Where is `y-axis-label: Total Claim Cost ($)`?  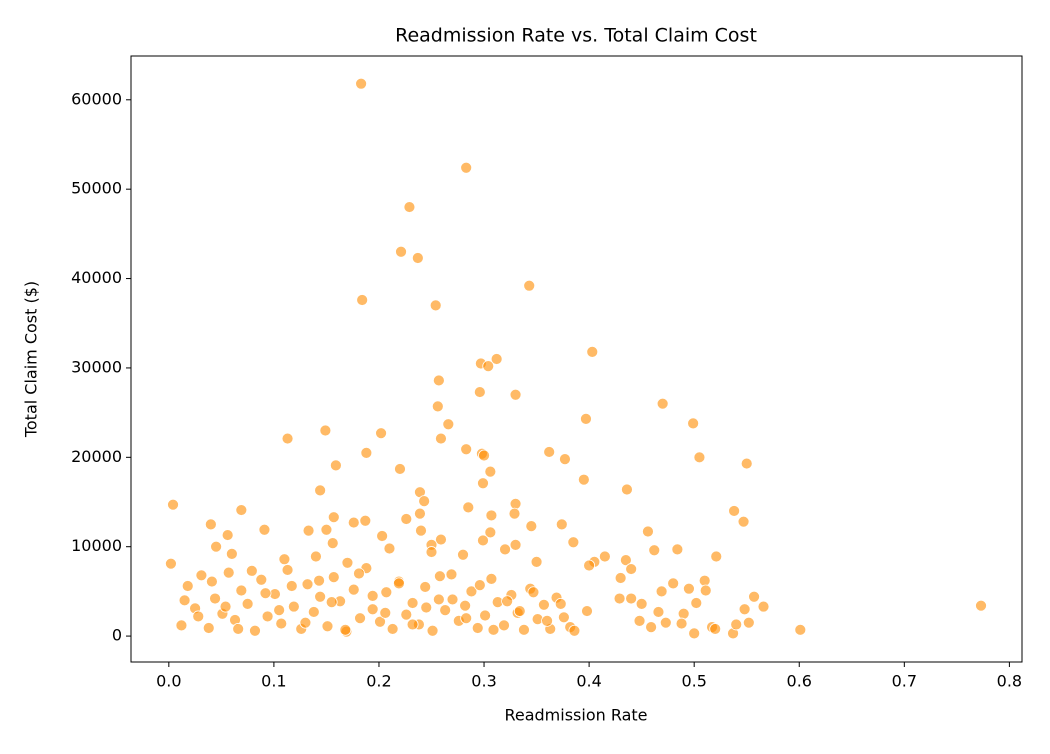 y-axis-label: Total Claim Cost ($) is located at coordinates (31, 359).